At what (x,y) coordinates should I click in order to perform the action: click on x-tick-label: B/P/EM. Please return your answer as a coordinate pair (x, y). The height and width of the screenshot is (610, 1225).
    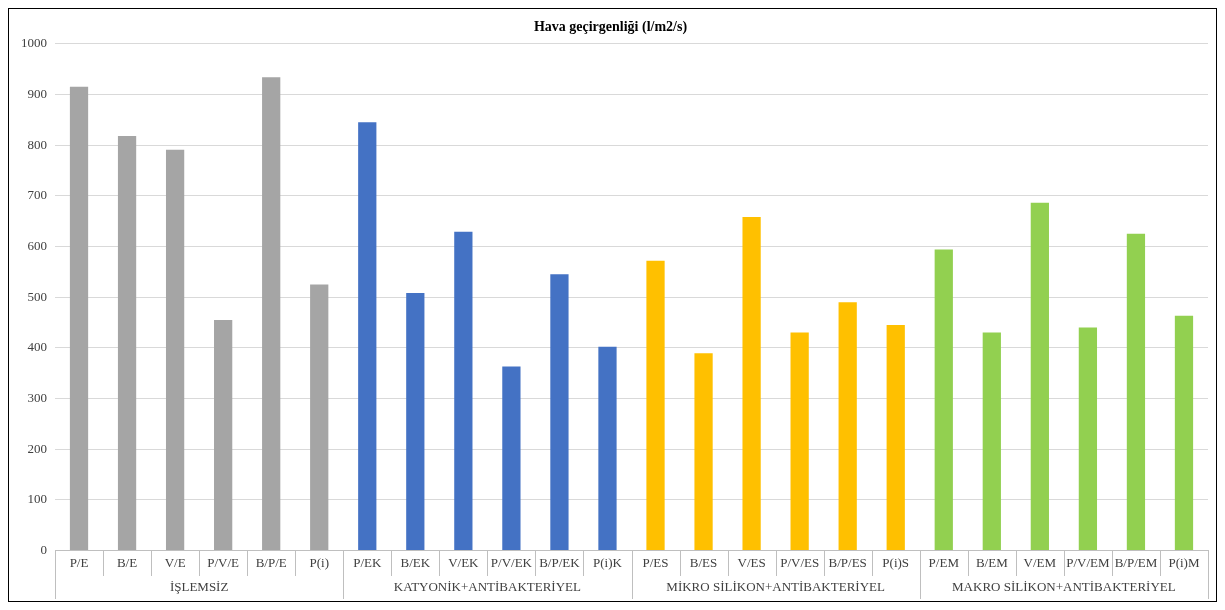
    Looking at the image, I should click on (1136, 562).